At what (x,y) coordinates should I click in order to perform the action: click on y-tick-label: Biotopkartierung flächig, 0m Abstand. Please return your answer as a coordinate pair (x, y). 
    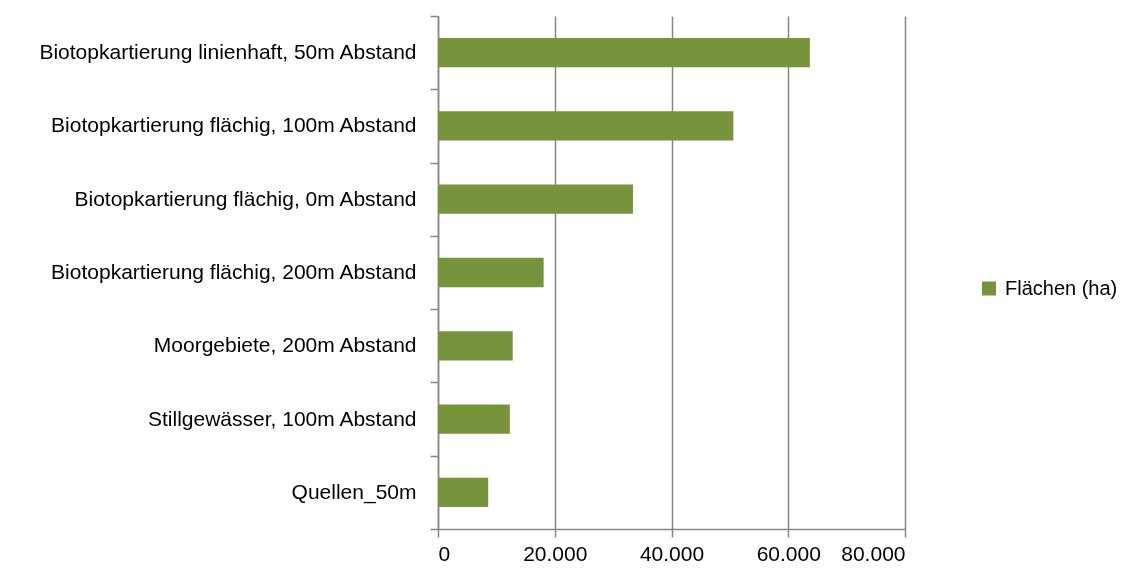
    Looking at the image, I should click on (245, 198).